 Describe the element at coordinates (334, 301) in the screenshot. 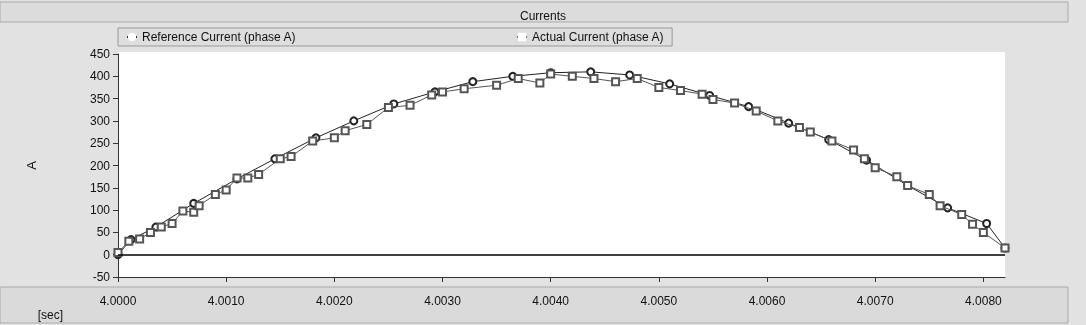

I see `x-tick-label: 4.0020` at that location.